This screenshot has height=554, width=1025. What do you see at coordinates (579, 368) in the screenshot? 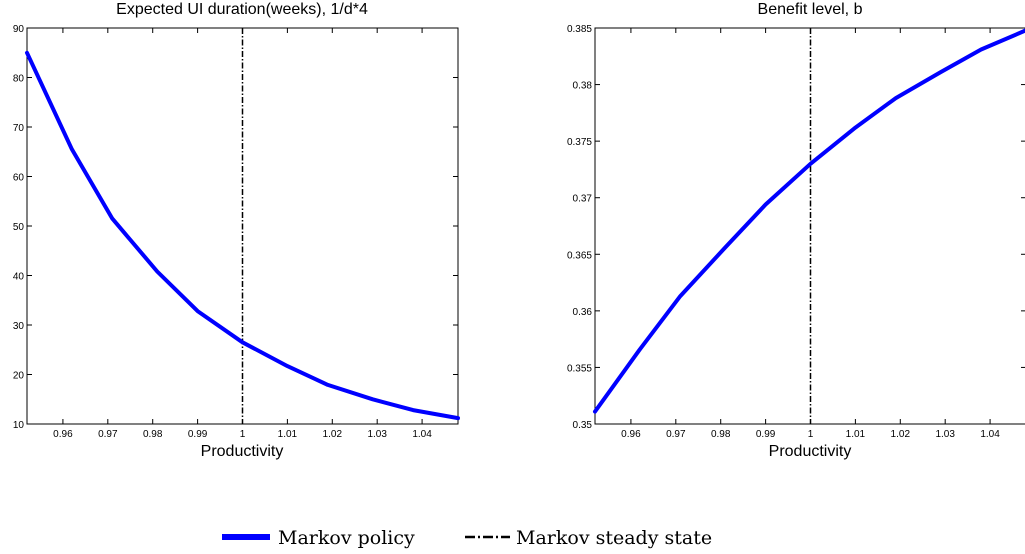
I see `y-tick-label: 0.355` at bounding box center [579, 368].